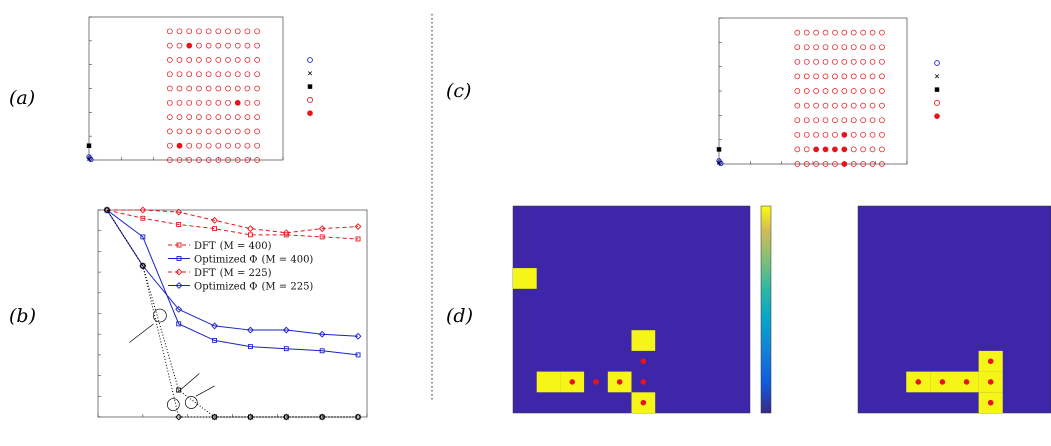 The height and width of the screenshot is (446, 1051). What do you see at coordinates (225, 287) in the screenshot?
I see `legend-series-name: Optimized Φ` at bounding box center [225, 287].